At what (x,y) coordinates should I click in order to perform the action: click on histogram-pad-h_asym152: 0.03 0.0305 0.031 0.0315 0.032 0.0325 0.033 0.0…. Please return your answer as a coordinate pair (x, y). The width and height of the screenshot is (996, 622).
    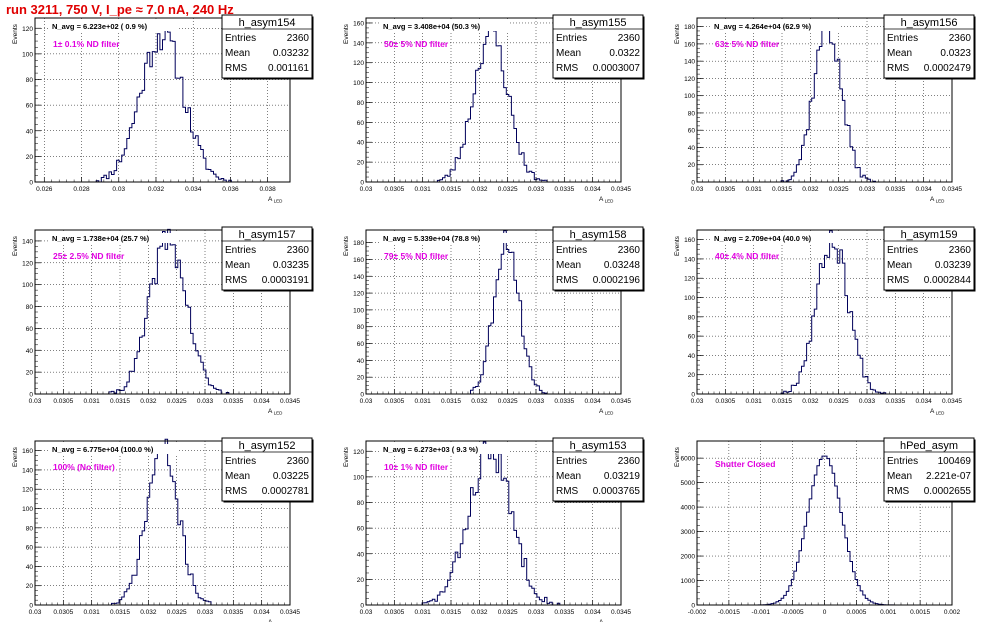
    Looking at the image, I should click on (163, 529).